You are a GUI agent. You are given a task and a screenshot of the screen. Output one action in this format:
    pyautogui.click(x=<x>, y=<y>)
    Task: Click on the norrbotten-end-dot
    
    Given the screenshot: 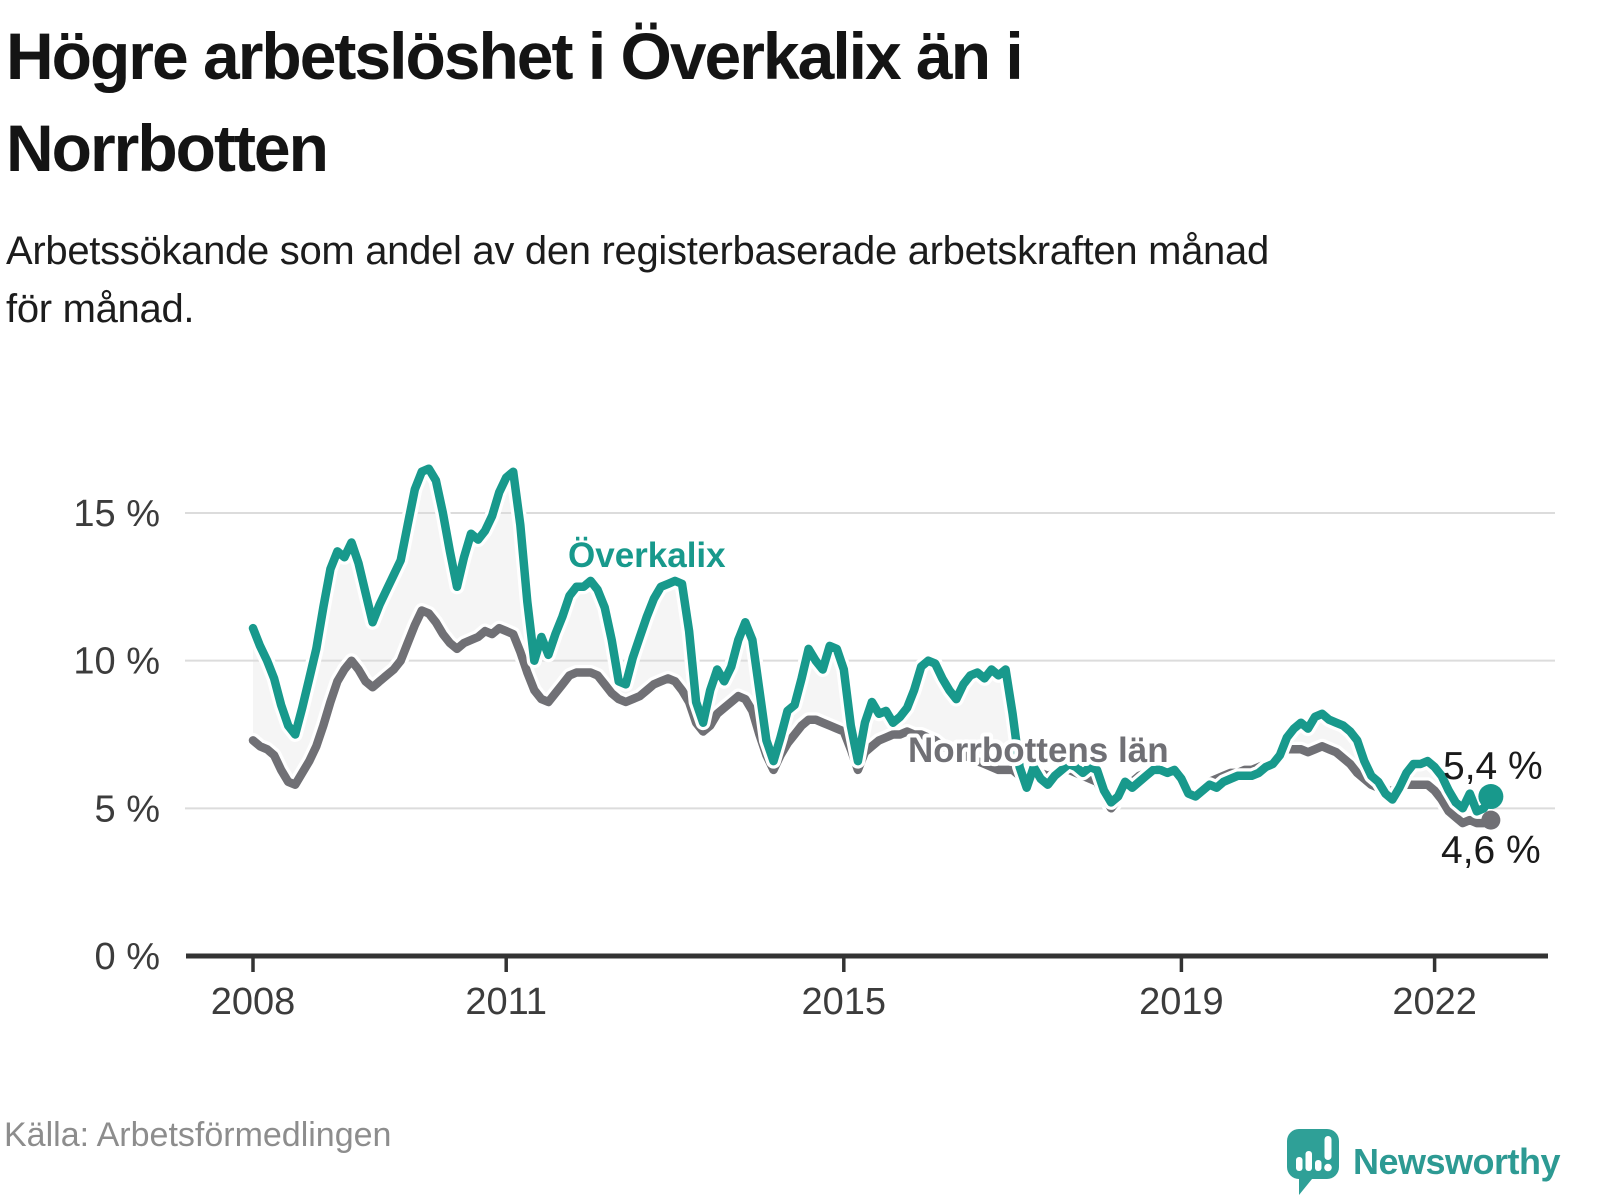 What is the action you would take?
    pyautogui.click(x=1491, y=820)
    